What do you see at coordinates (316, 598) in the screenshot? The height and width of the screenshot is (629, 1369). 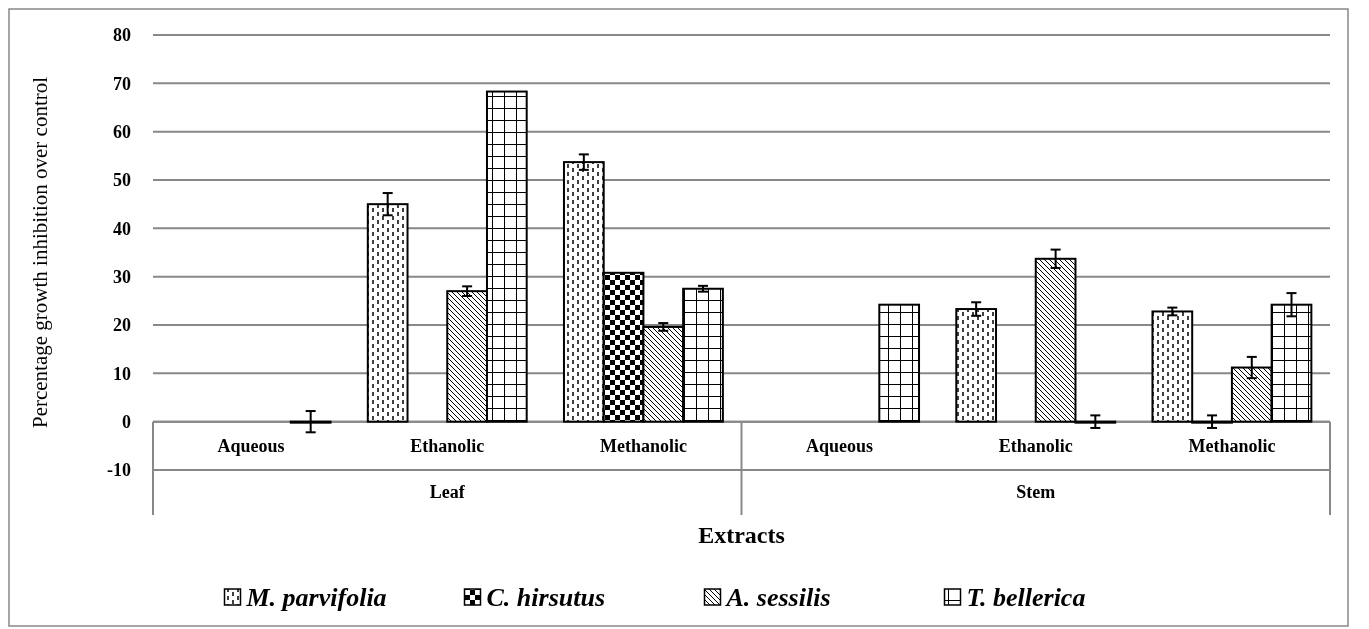 I see `legend-label: M. parvifolia` at bounding box center [316, 598].